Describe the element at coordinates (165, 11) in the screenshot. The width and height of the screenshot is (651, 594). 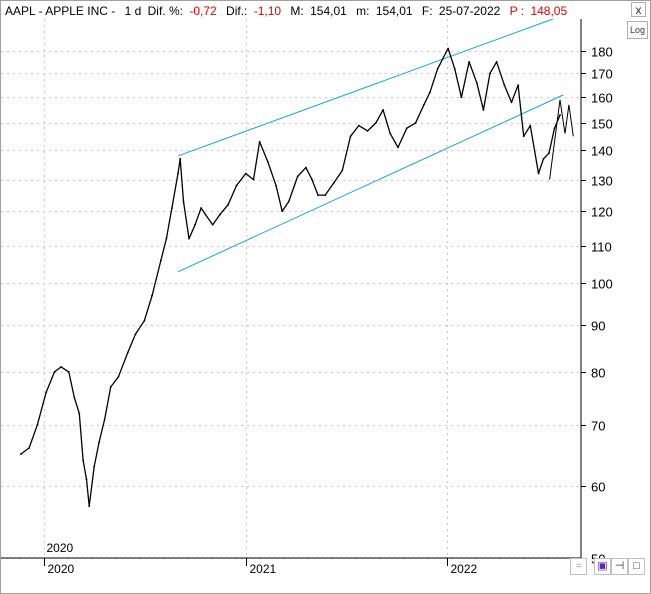
I see `dif-pct-label: Dif. %:` at that location.